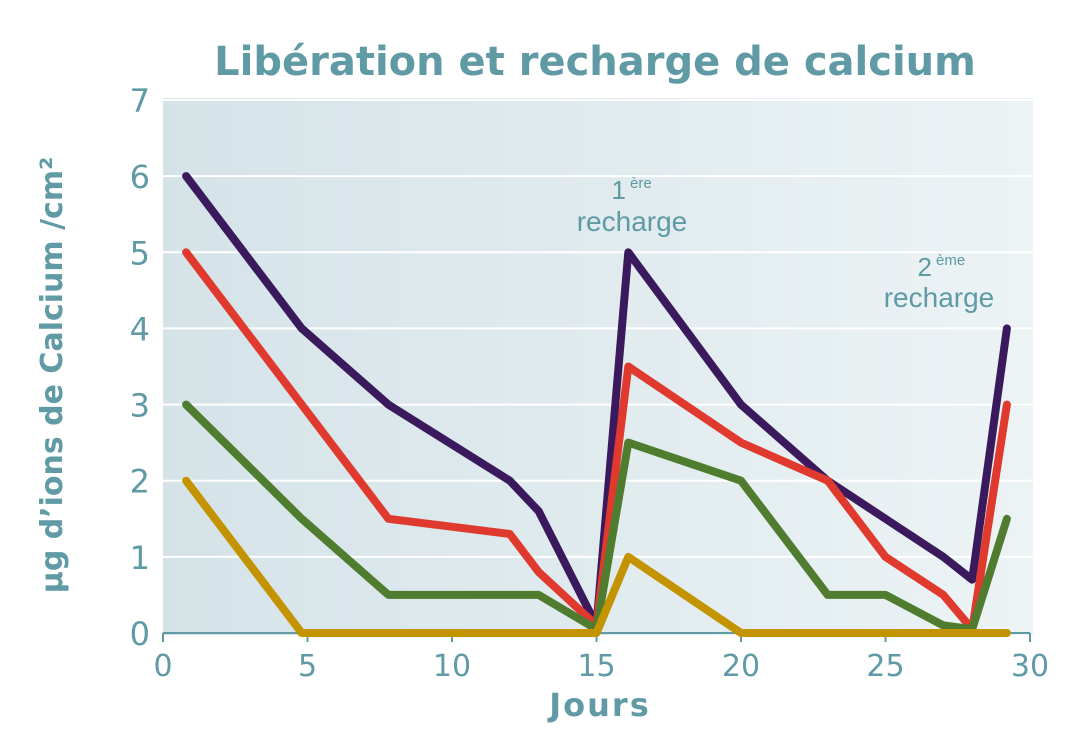  Describe the element at coordinates (599, 705) in the screenshot. I see `x-axis-label: Jours` at that location.